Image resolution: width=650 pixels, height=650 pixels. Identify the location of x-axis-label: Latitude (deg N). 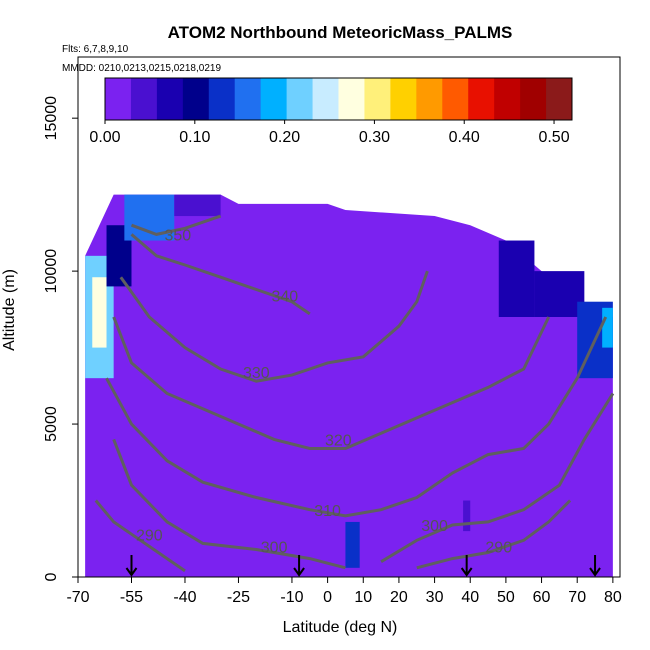
(340, 627).